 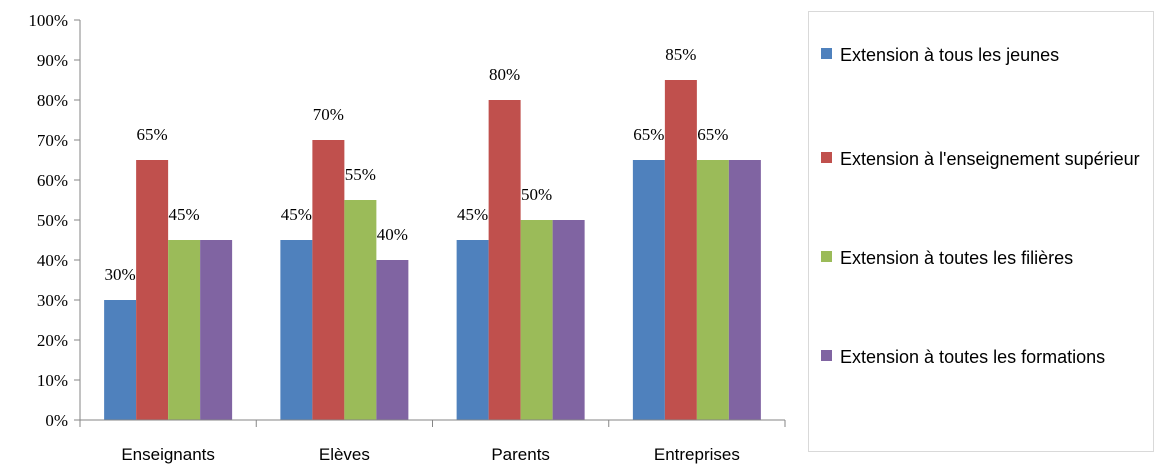 I want to click on x-tick-label: Entreprises, so click(x=697, y=454).